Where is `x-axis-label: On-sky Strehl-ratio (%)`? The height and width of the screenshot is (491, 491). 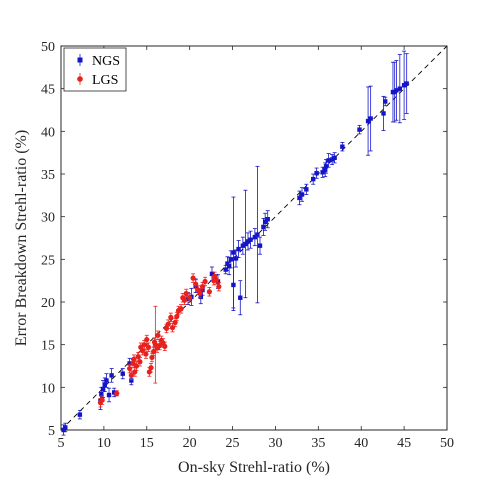 x-axis-label: On-sky Strehl-ratio (%) is located at coordinates (254, 467).